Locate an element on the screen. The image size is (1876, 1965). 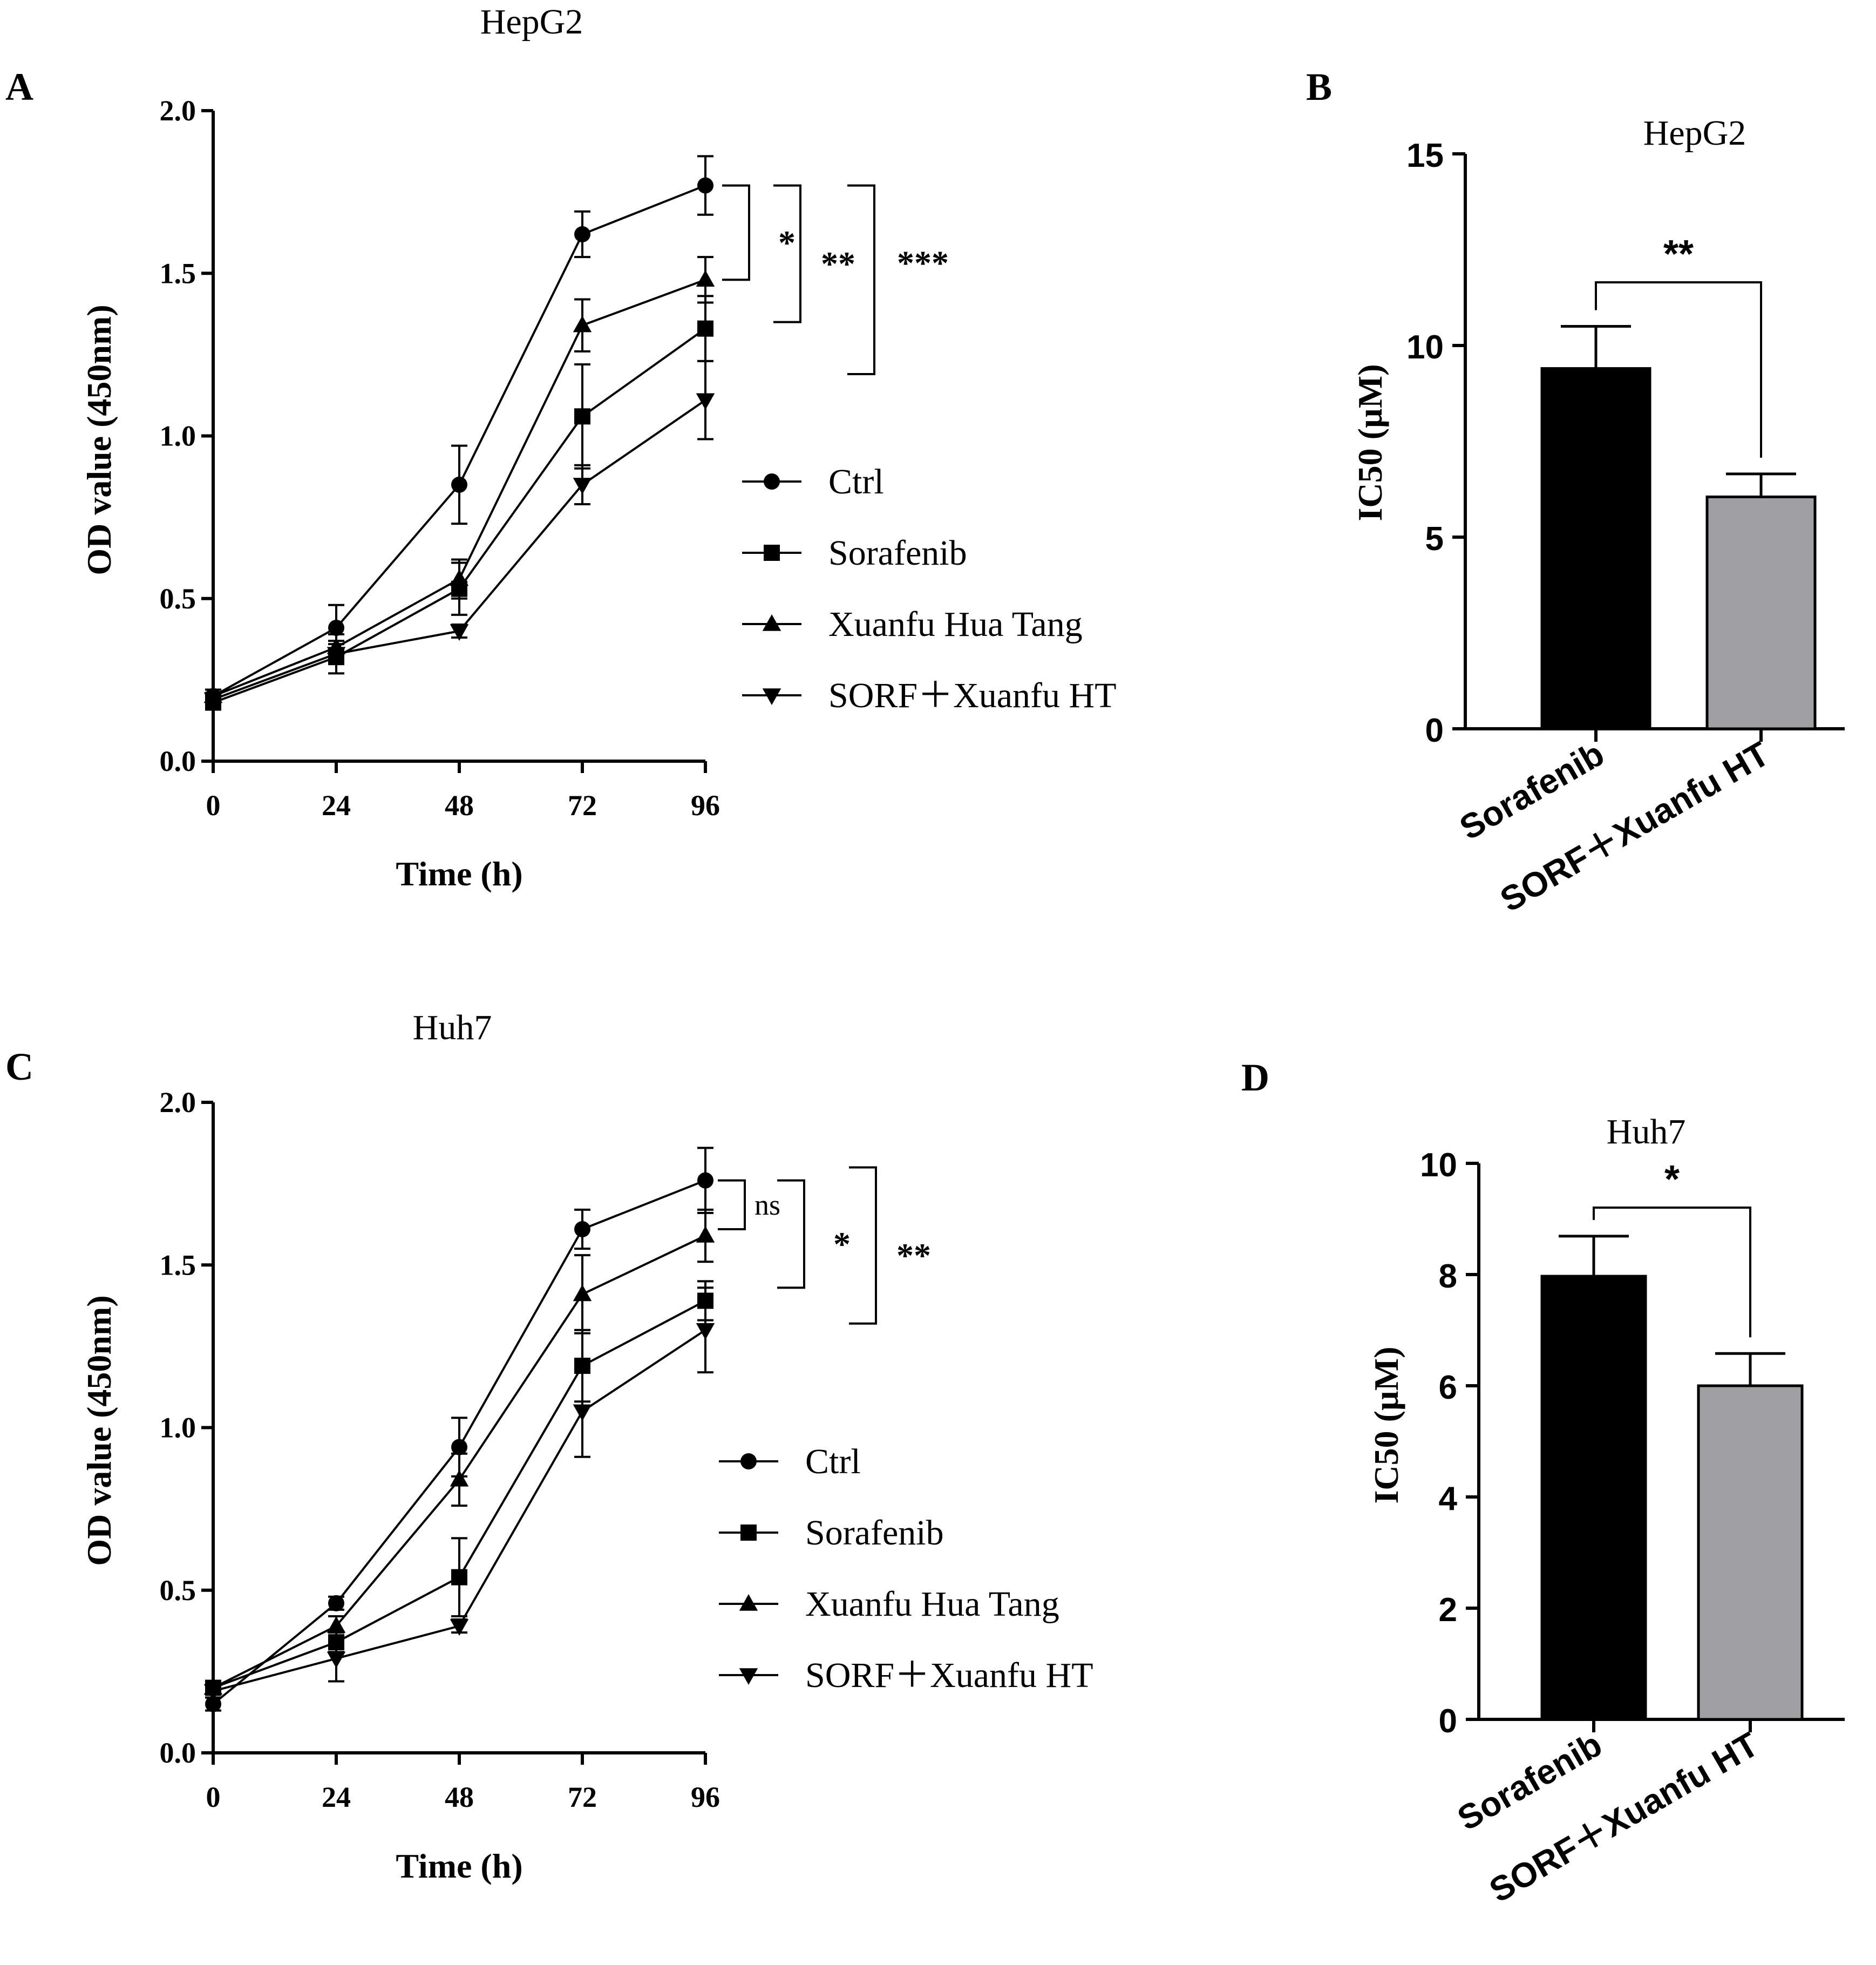
panel-b-title: HepG2 is located at coordinates (1694, 133).